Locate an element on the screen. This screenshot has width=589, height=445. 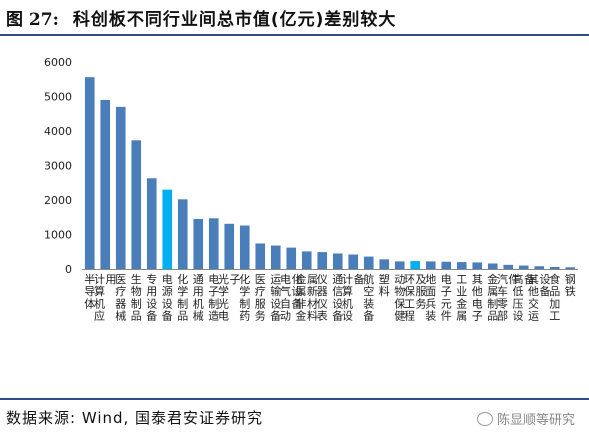
x-tick-label: 其他电子其他电子 is located at coordinates (477, 298).